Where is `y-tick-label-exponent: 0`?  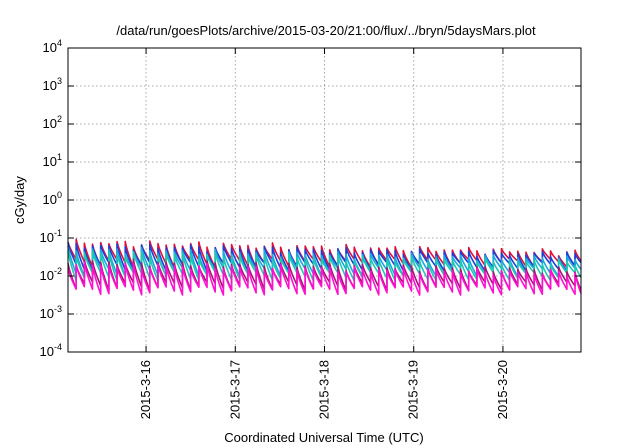
y-tick-label-exponent: 0 is located at coordinates (59, 195).